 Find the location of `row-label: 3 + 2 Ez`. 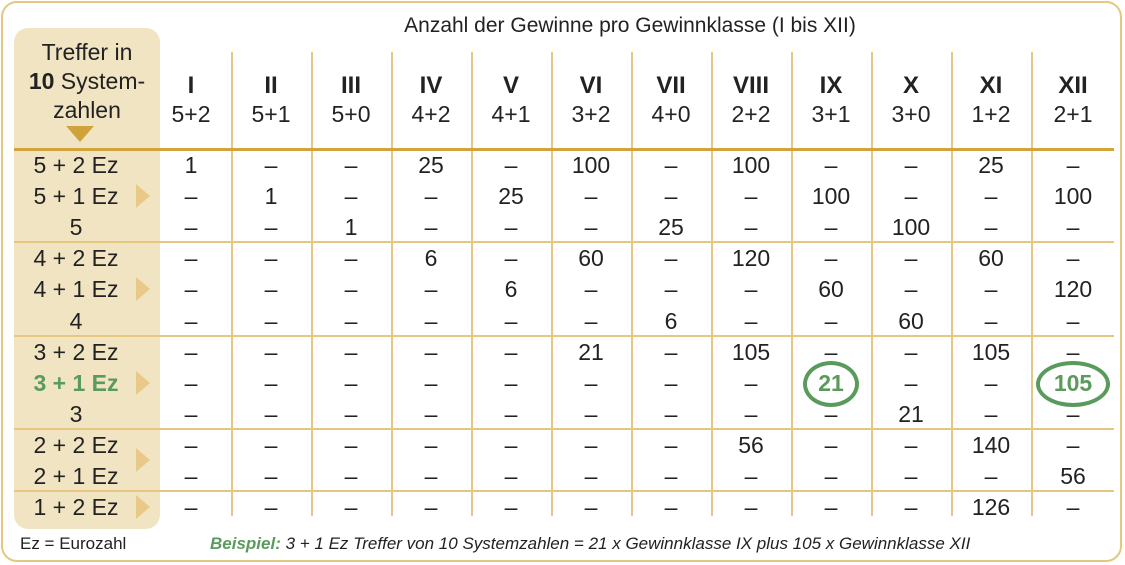

row-label: 3 + 2 Ez is located at coordinates (76, 351).